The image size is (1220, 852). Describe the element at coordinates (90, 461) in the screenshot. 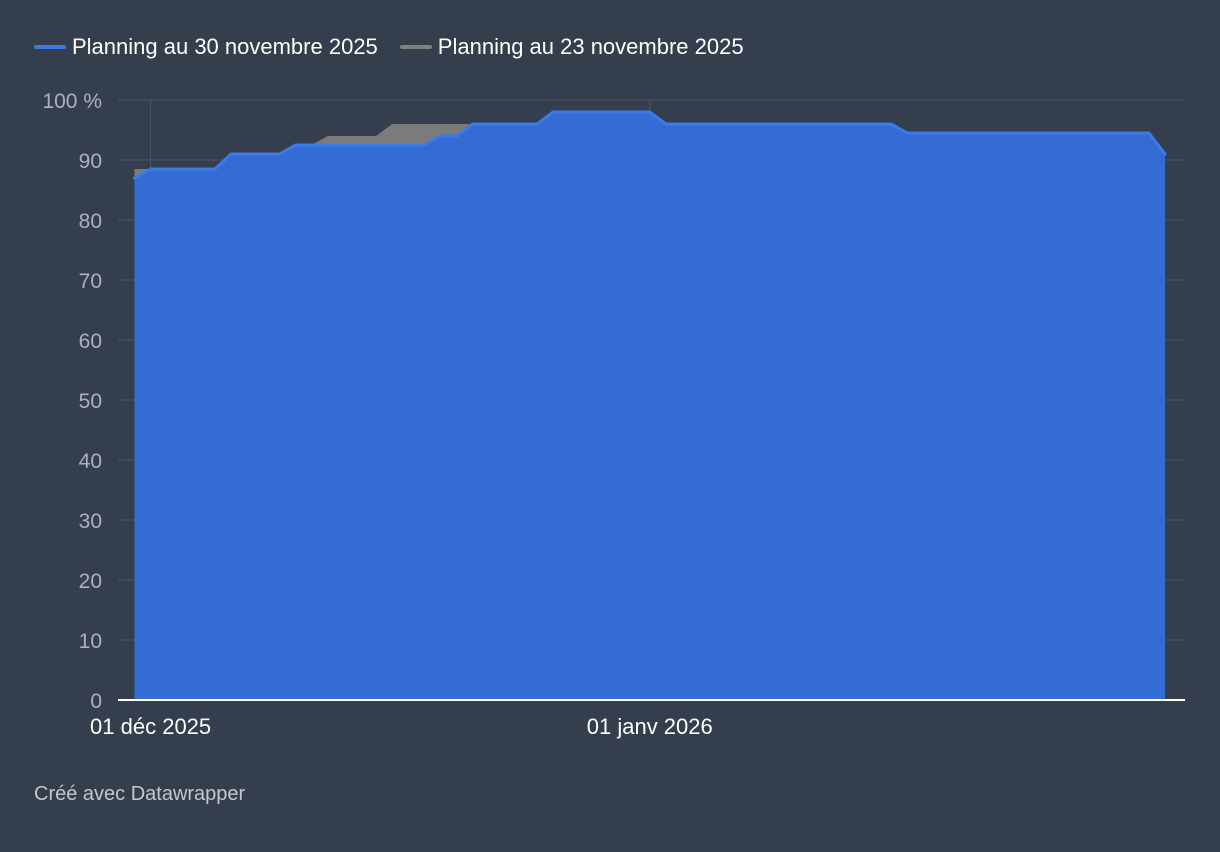

I see `y-tick-label-40: 40` at that location.